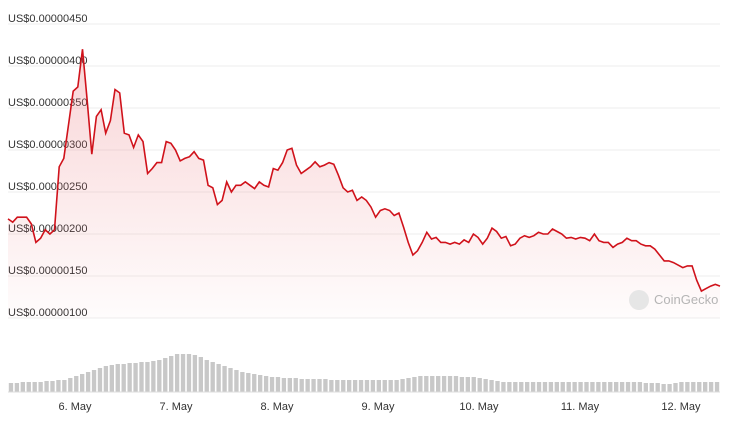  I want to click on watermark: CoinGecko, so click(686, 299).